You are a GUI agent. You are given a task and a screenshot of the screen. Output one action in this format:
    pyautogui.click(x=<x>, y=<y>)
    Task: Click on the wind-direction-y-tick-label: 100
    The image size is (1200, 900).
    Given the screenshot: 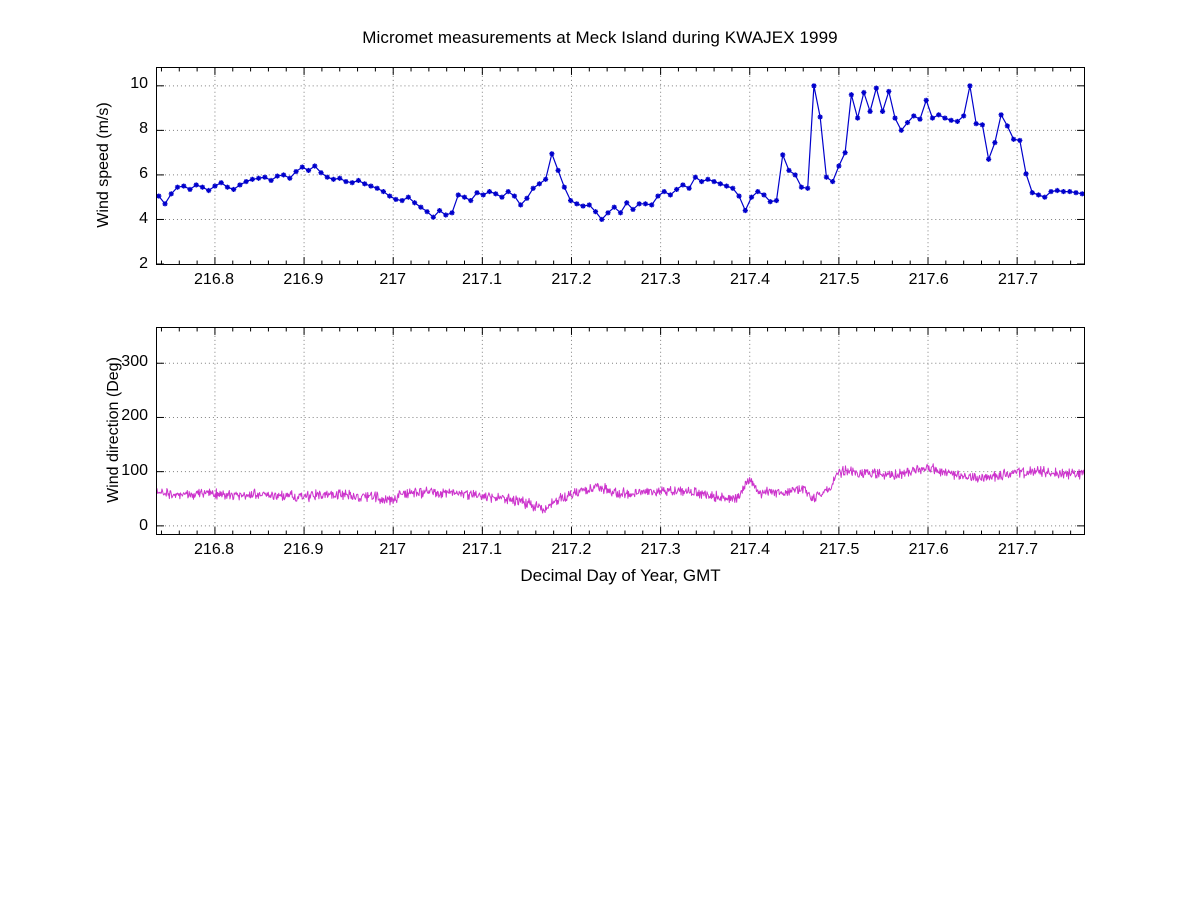 What is the action you would take?
    pyautogui.click(x=134, y=471)
    